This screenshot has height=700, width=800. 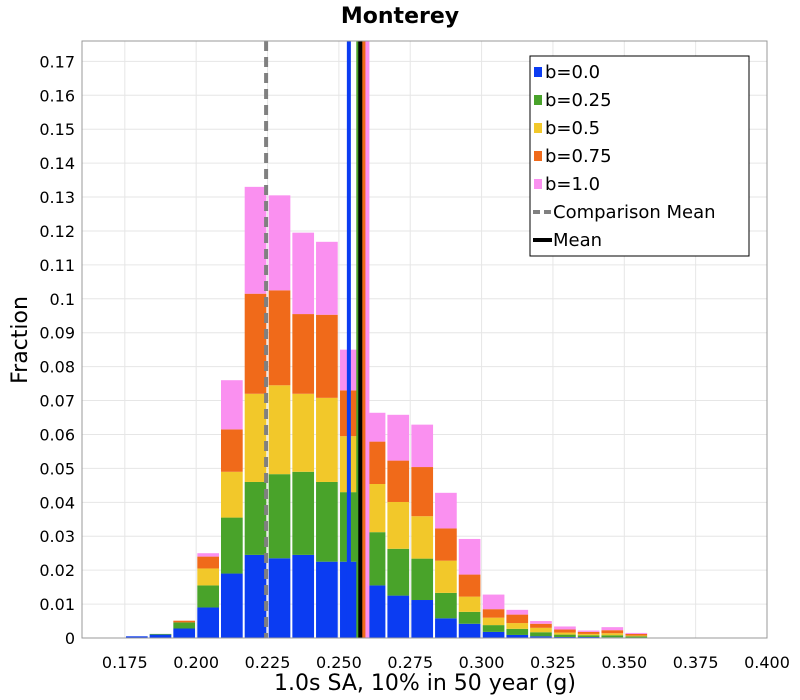 What do you see at coordinates (425, 683) in the screenshot?
I see `x-axis-label: 1.0s SA, 10% in 50 year (g)` at bounding box center [425, 683].